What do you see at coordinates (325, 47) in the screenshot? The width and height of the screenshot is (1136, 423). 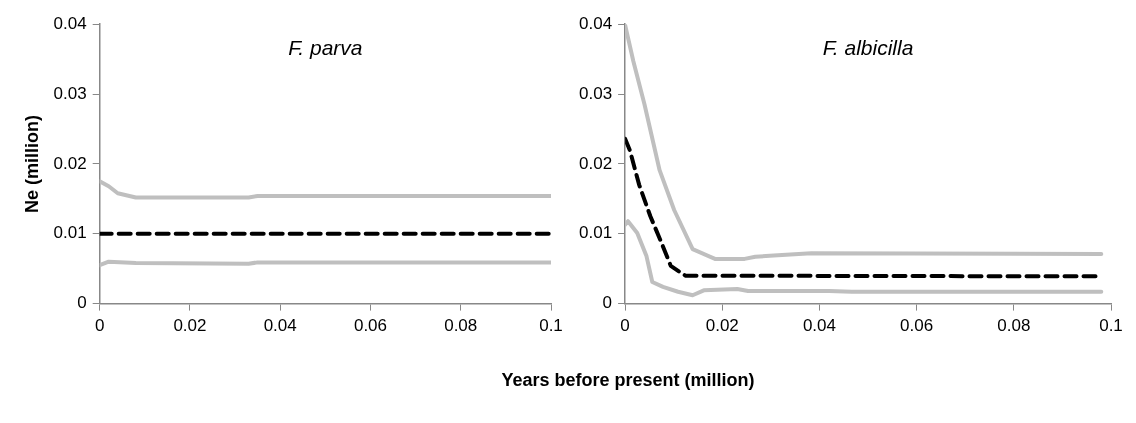 I see `text: F. parva` at bounding box center [325, 47].